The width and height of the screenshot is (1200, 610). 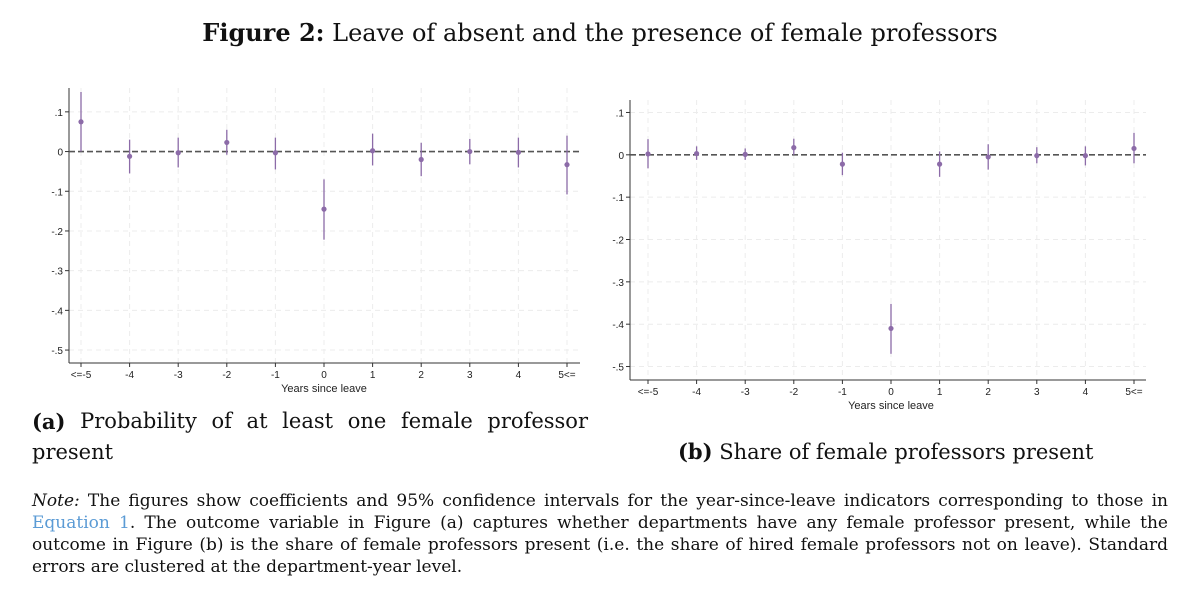 What do you see at coordinates (56, 501) in the screenshot?
I see `note-label: Note:` at bounding box center [56, 501].